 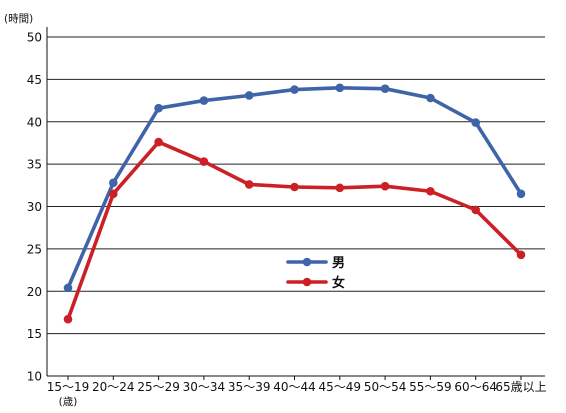 I want to click on x-tick-label: 35〜39, so click(x=249, y=387).